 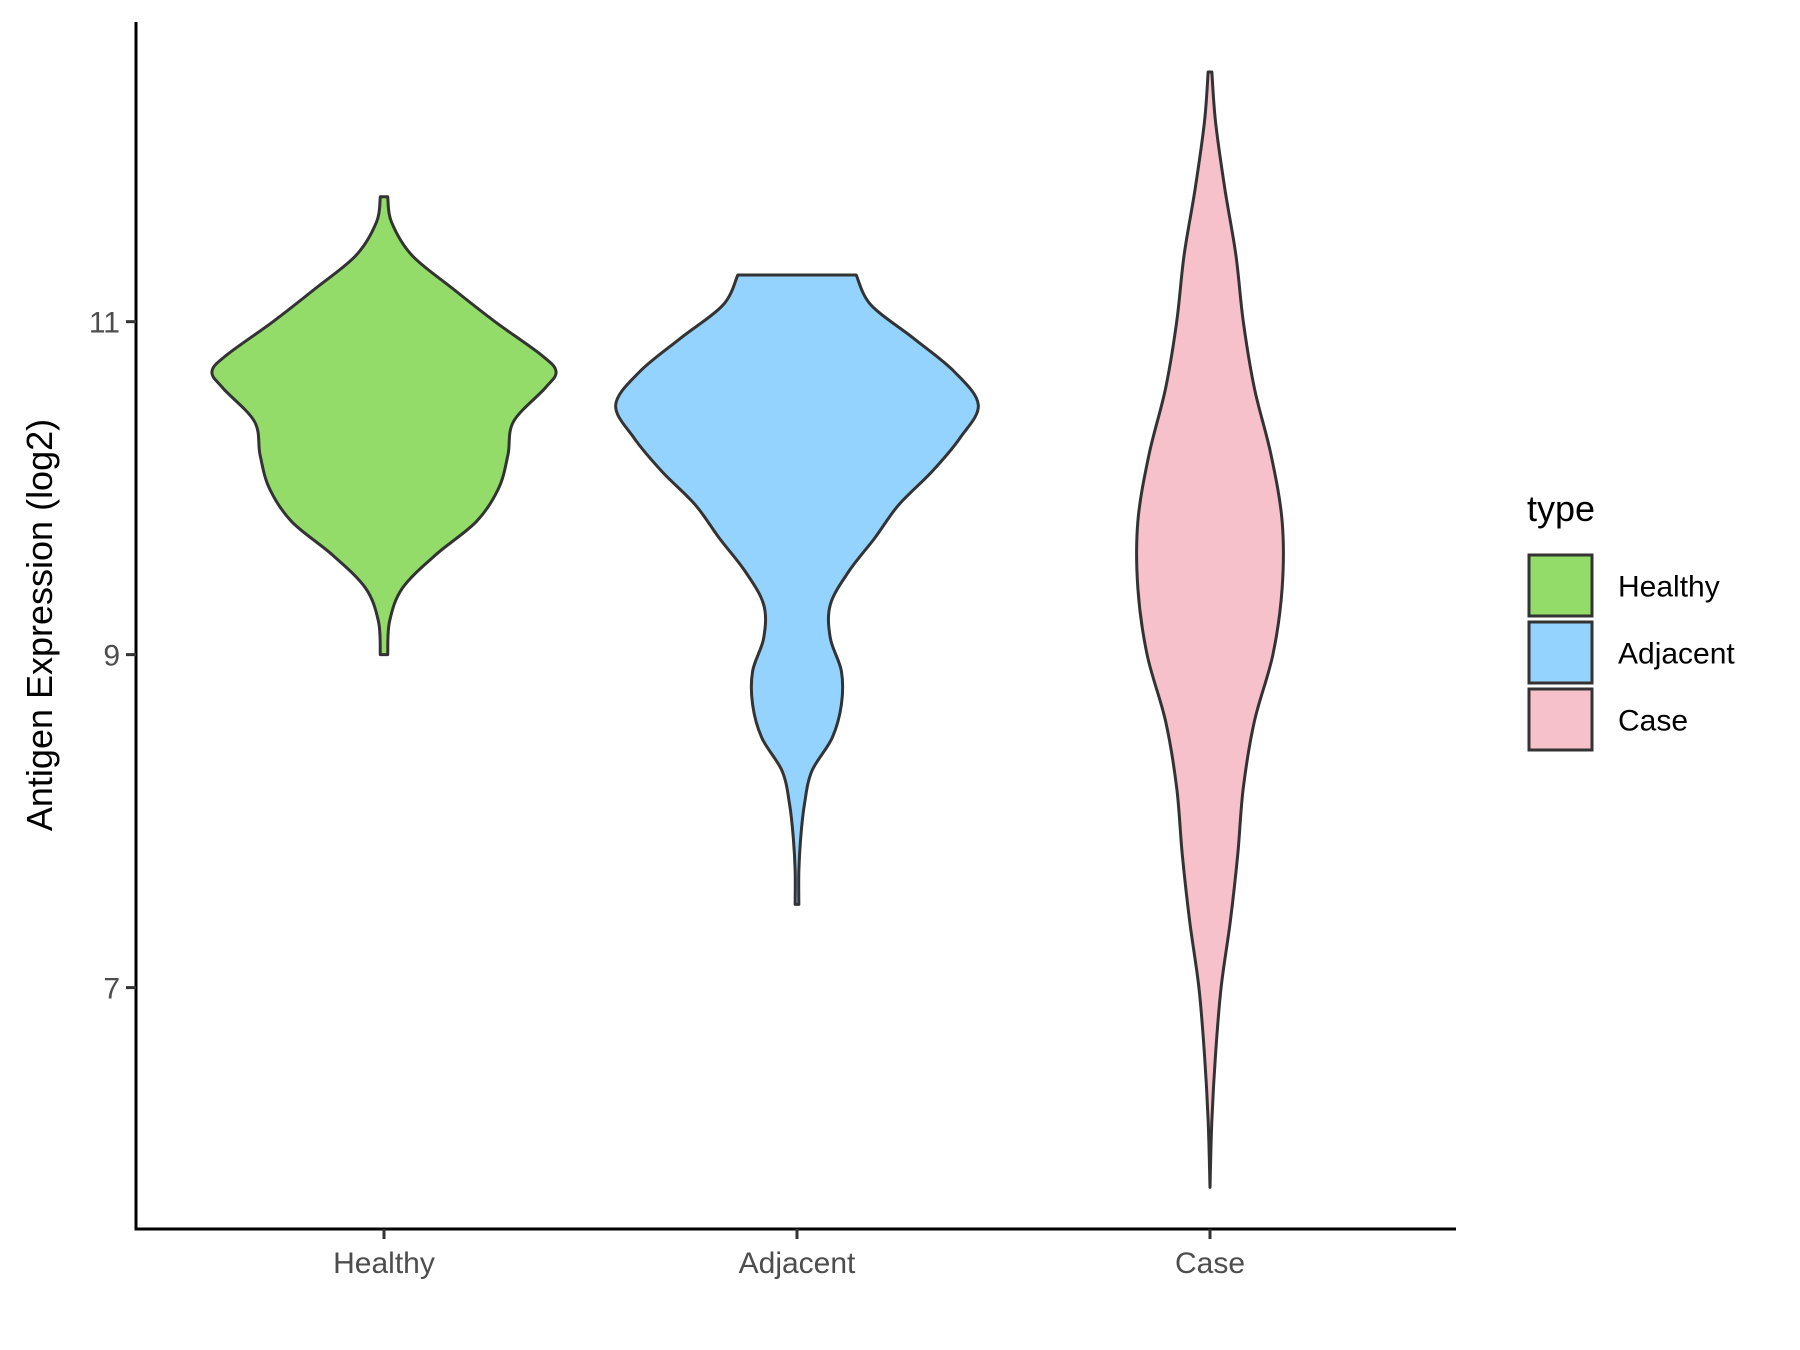 What do you see at coordinates (1210, 1263) in the screenshot?
I see `x-tick-label: Case` at bounding box center [1210, 1263].